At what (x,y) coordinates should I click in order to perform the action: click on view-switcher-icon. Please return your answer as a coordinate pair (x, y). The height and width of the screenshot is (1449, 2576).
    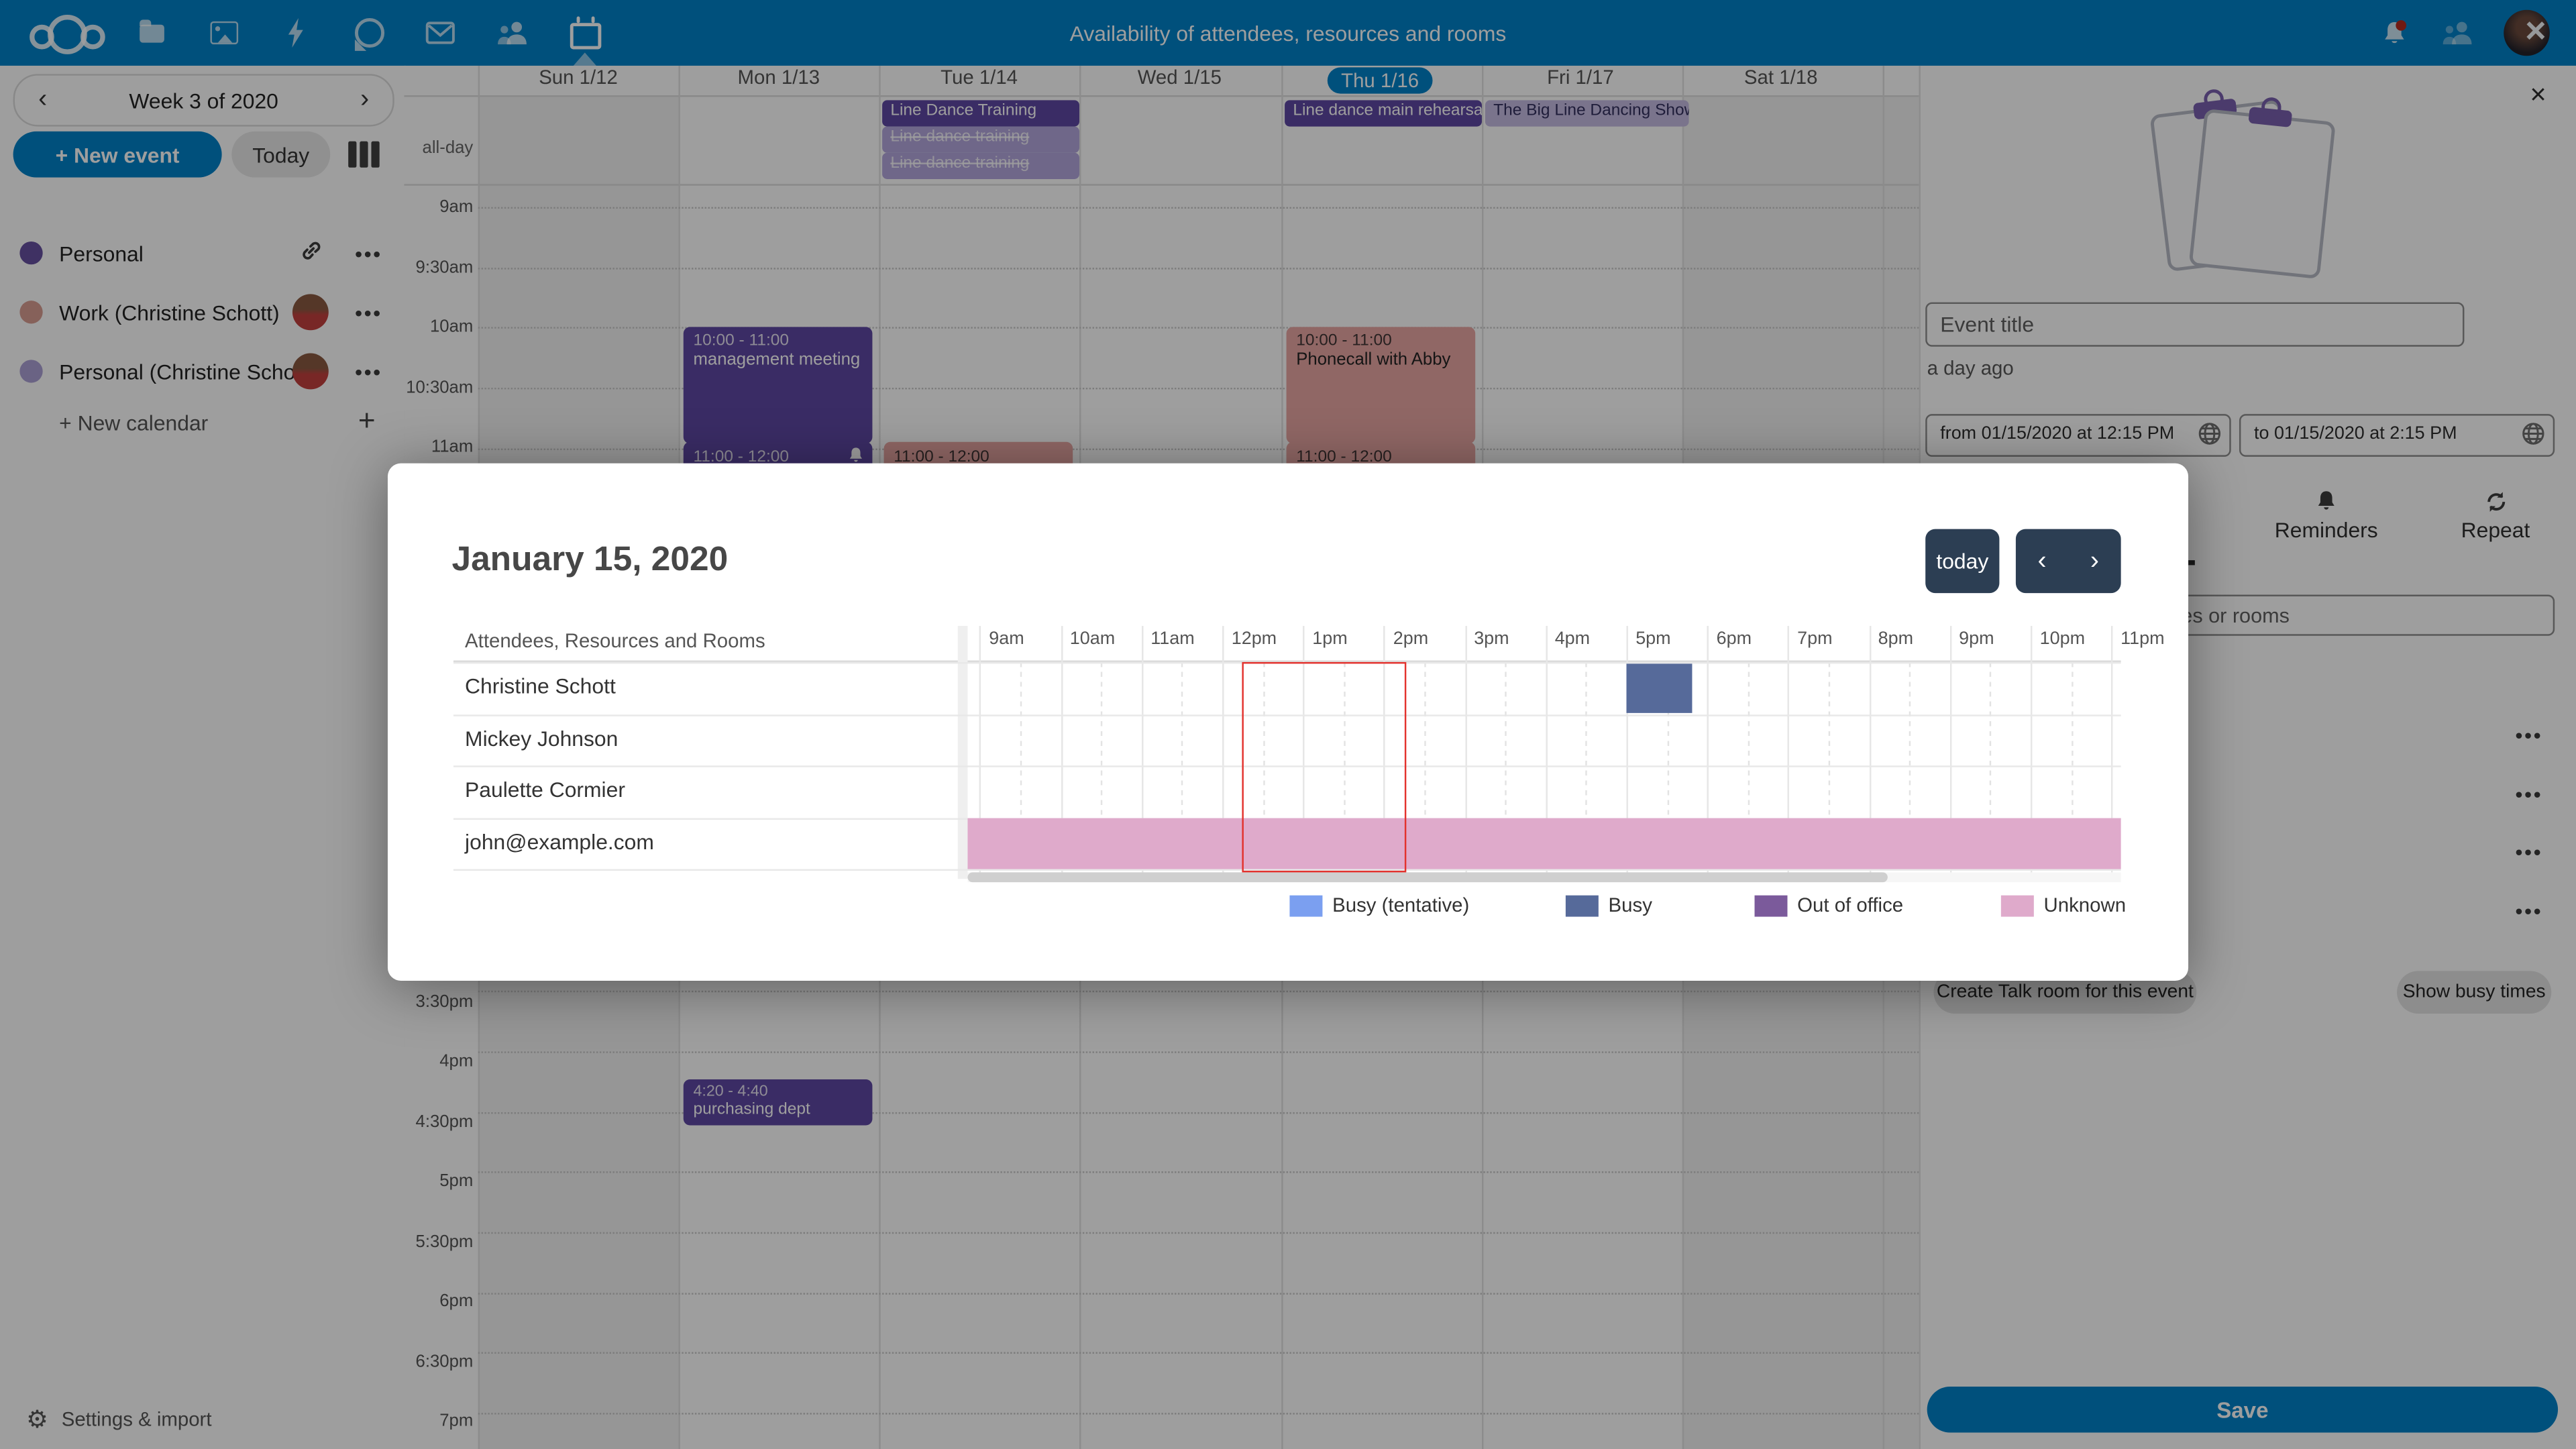
    Looking at the image, I should click on (364, 154).